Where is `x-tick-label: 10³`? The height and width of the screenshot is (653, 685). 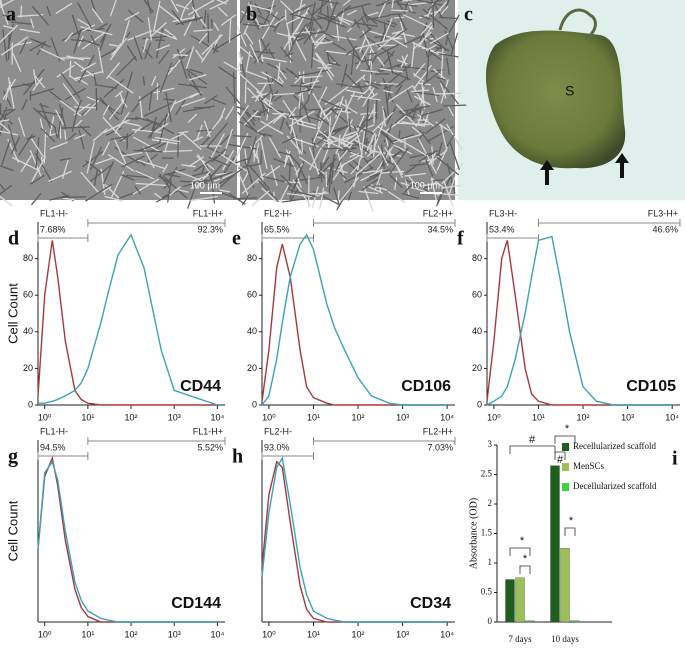 x-tick-label: 10³ is located at coordinates (174, 634).